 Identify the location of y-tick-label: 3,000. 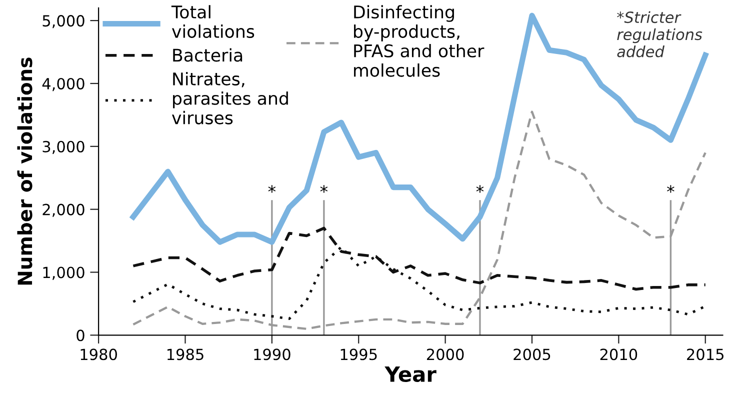
(63, 147).